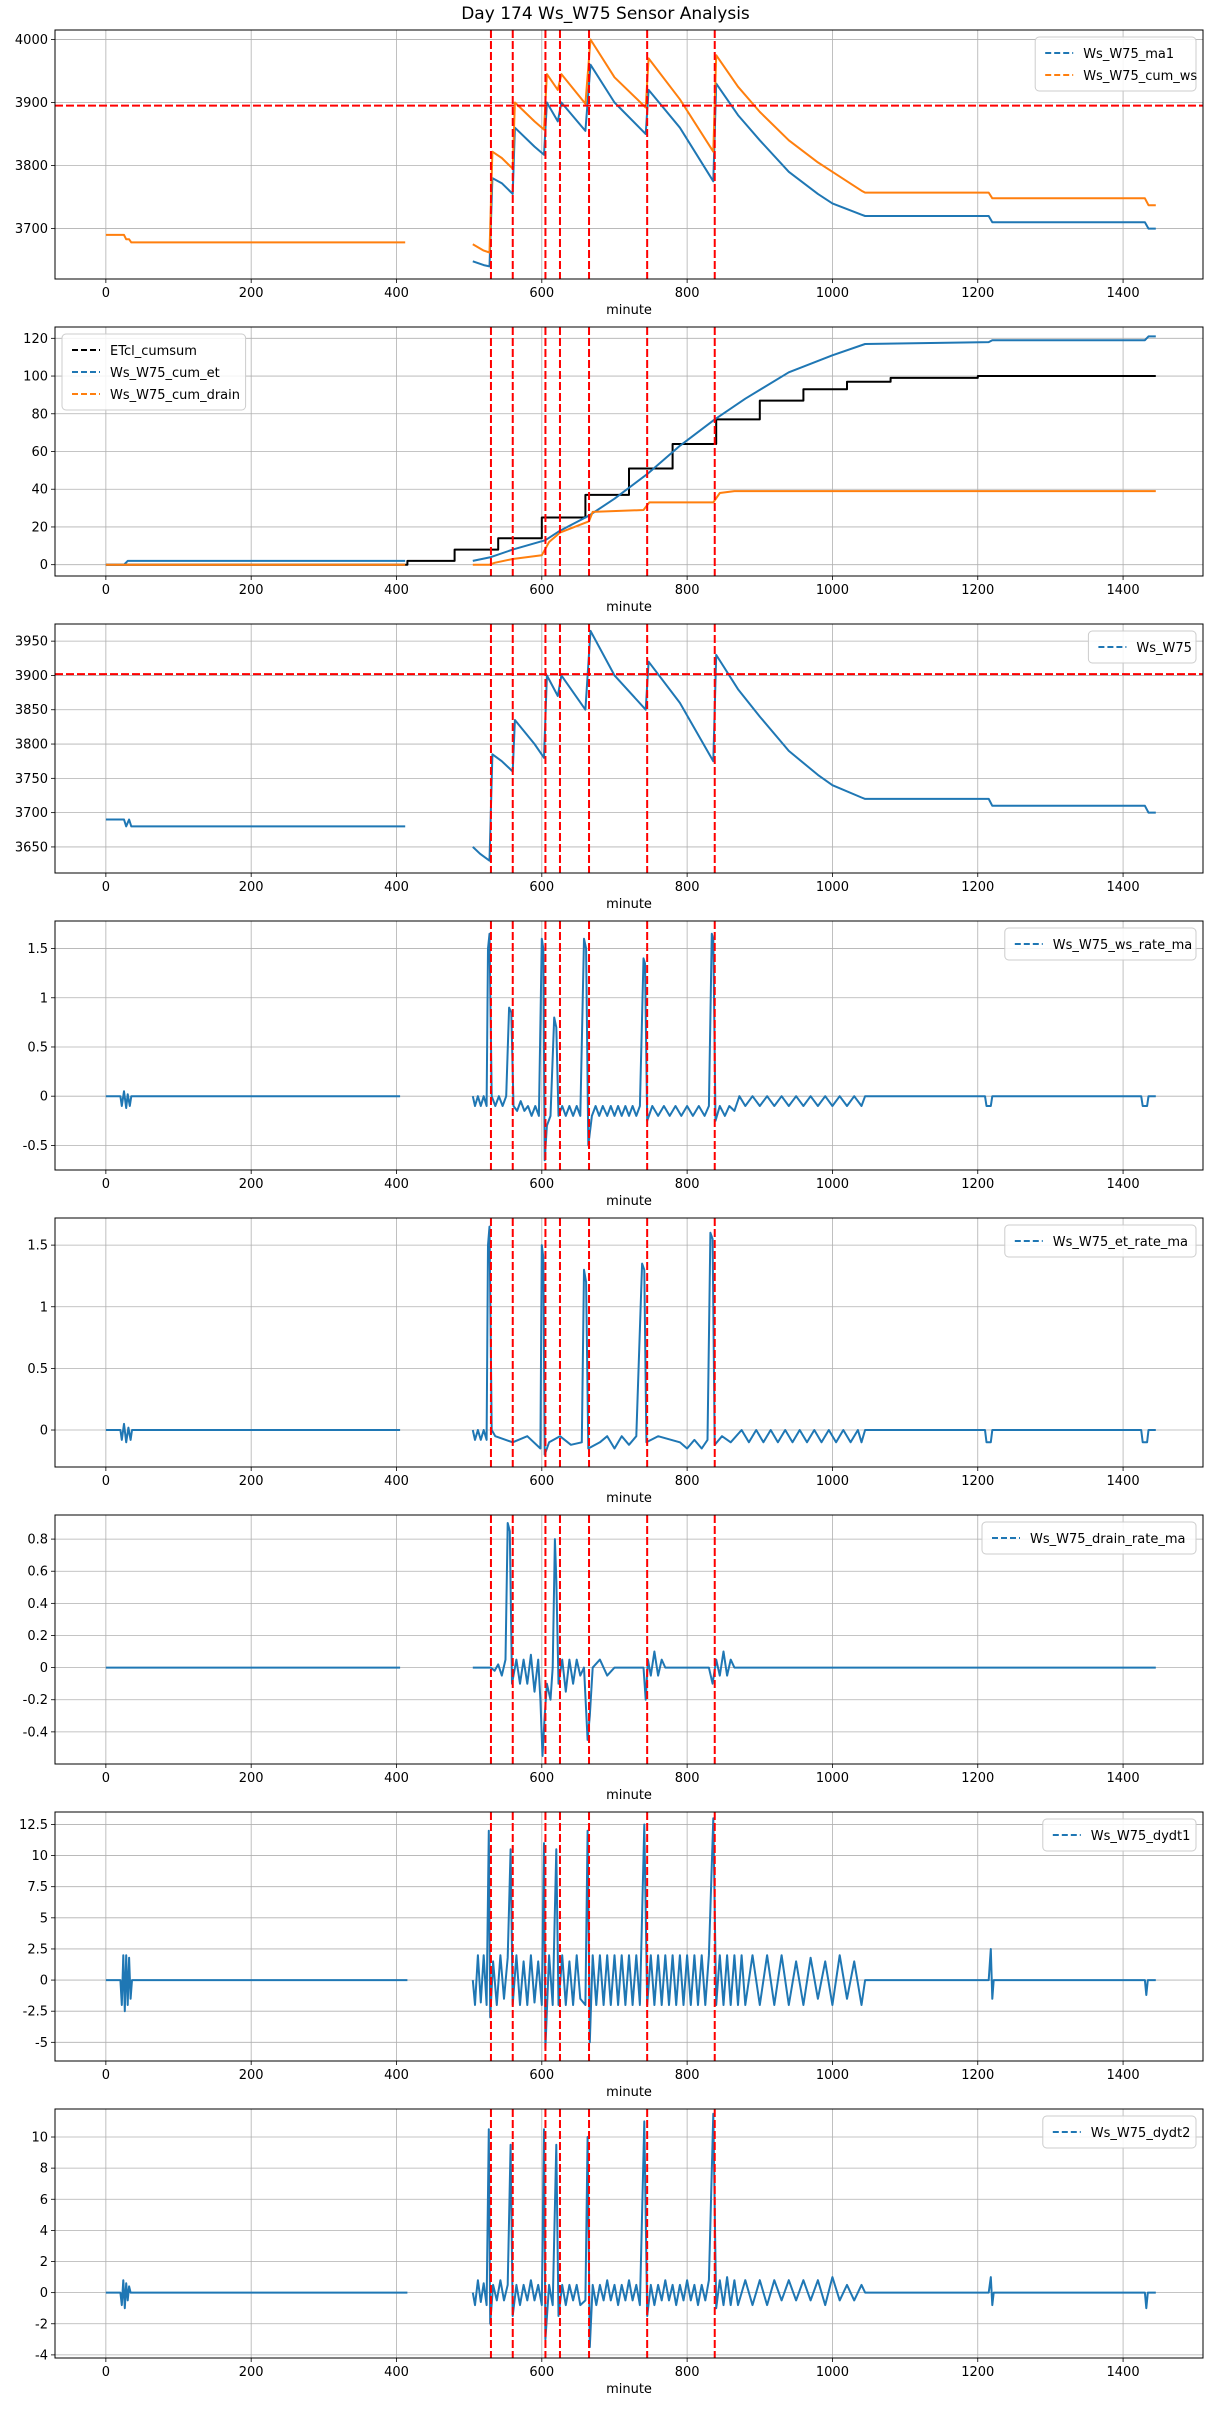 This screenshot has width=1211, height=2415. What do you see at coordinates (44, 1918) in the screenshot?
I see `y-tick-label: 5` at bounding box center [44, 1918].